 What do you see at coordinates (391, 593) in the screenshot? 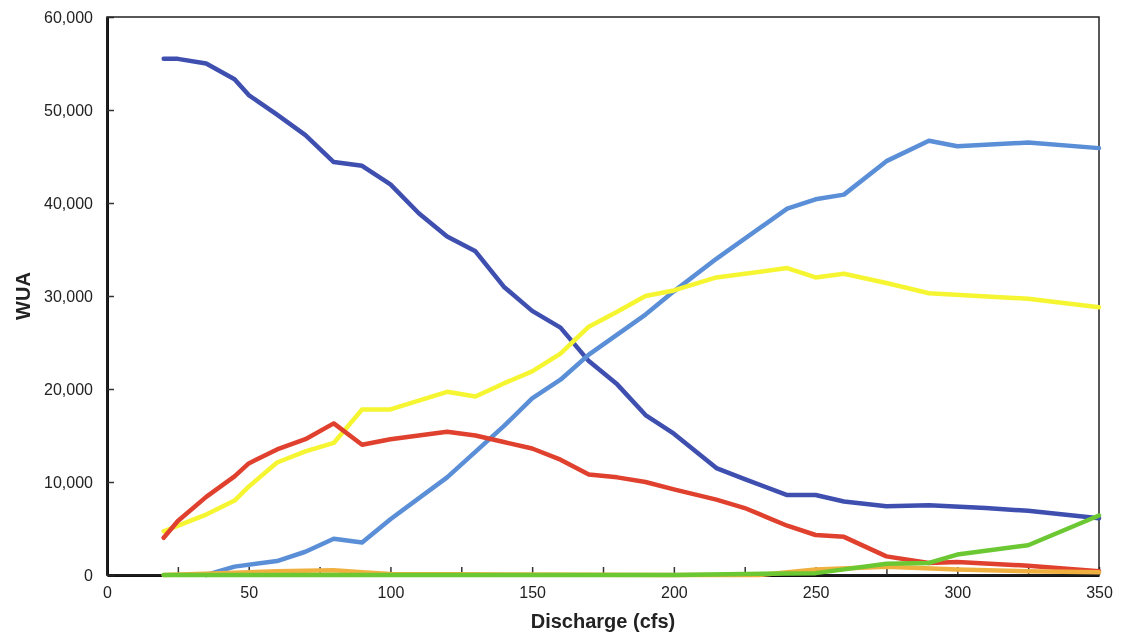
I see `x-tick-label: 100` at bounding box center [391, 593].